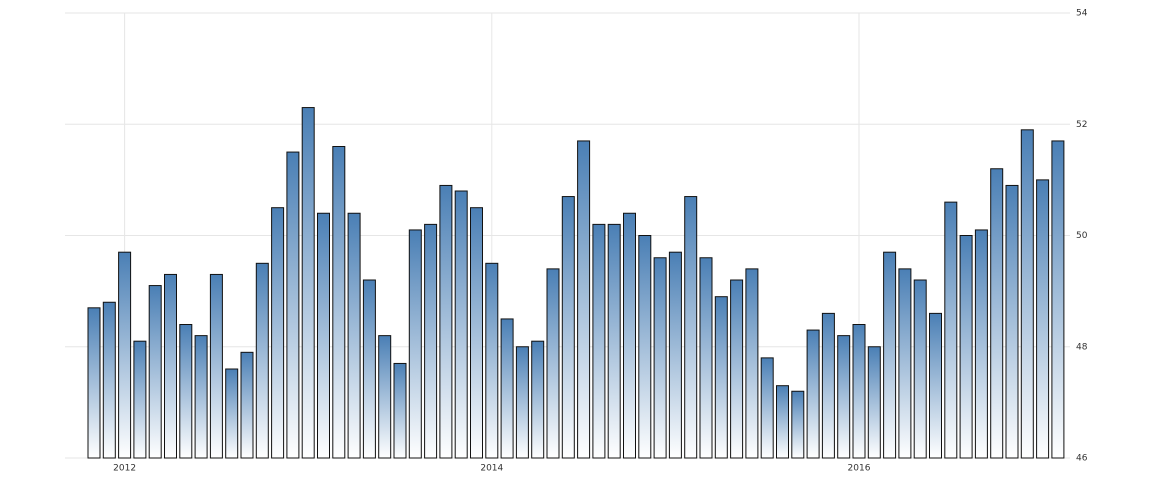 This screenshot has height=486, width=1157. What do you see at coordinates (859, 469) in the screenshot?
I see `x-tick-label: 2016` at bounding box center [859, 469].